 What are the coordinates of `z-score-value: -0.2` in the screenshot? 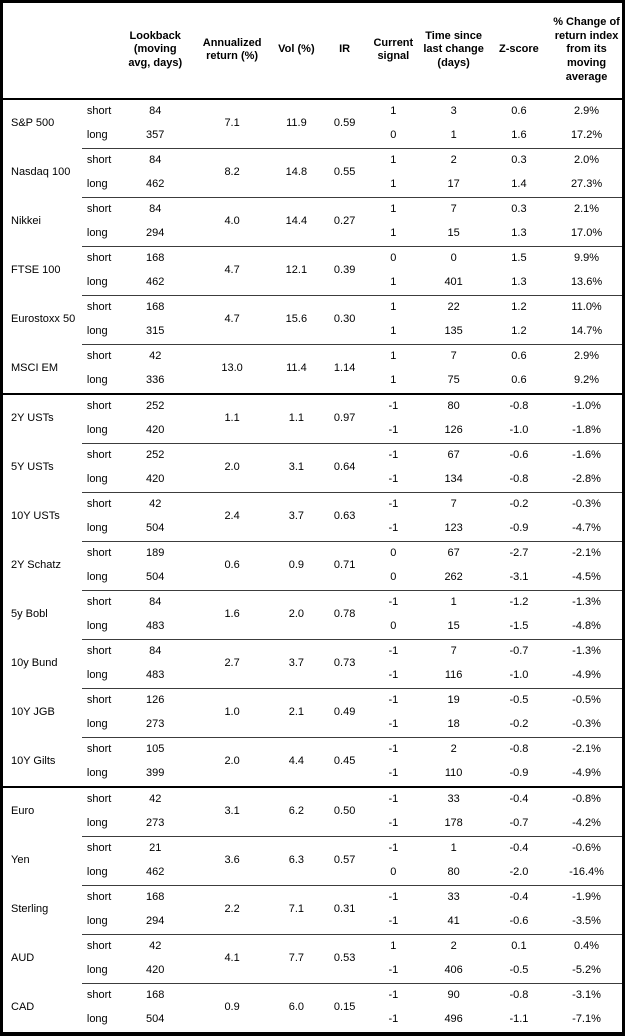 It's located at (519, 504).